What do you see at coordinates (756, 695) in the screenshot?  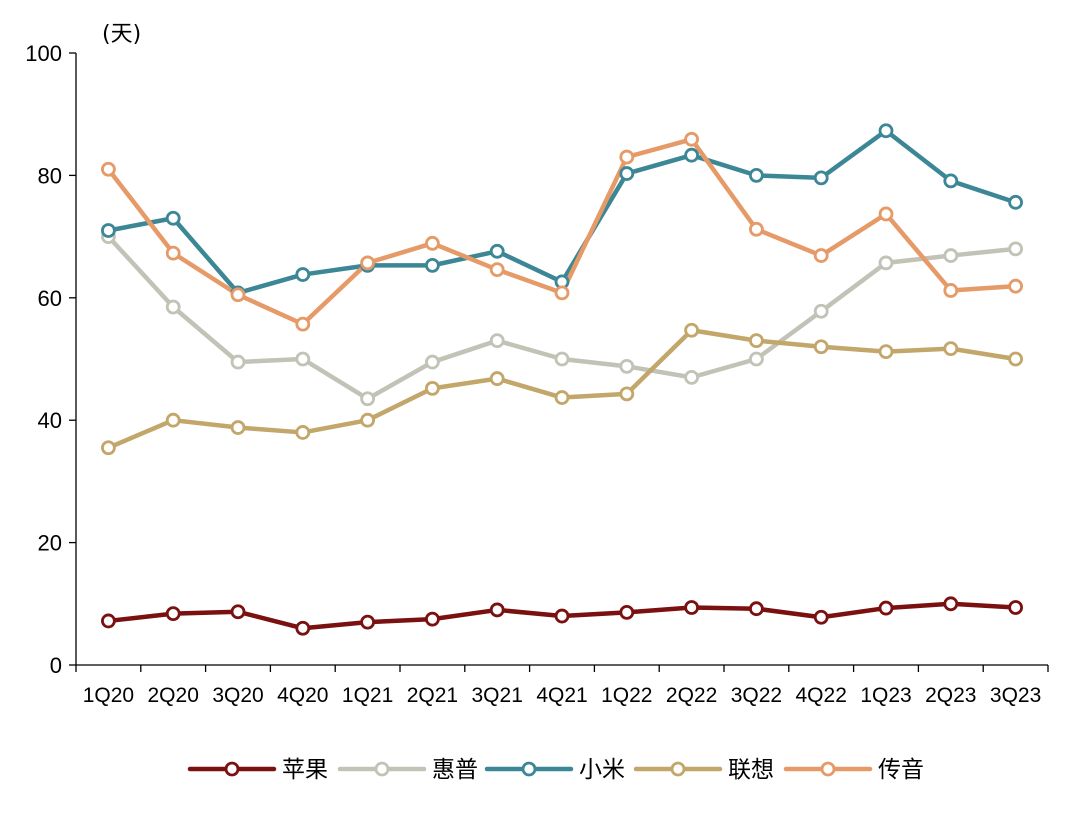 I see `x-tick-label: 3Q22` at bounding box center [756, 695].